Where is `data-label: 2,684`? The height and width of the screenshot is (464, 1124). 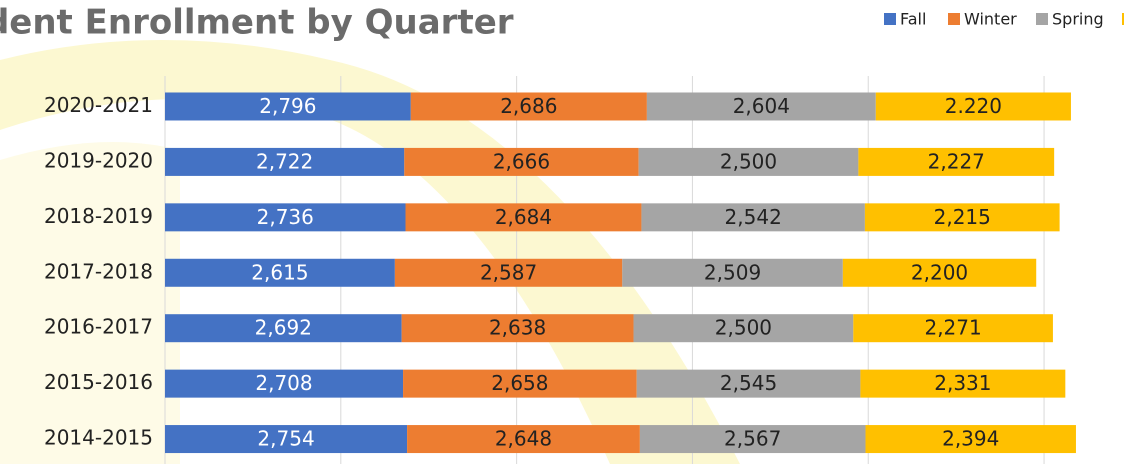
data-label: 2,684 is located at coordinates (523, 217).